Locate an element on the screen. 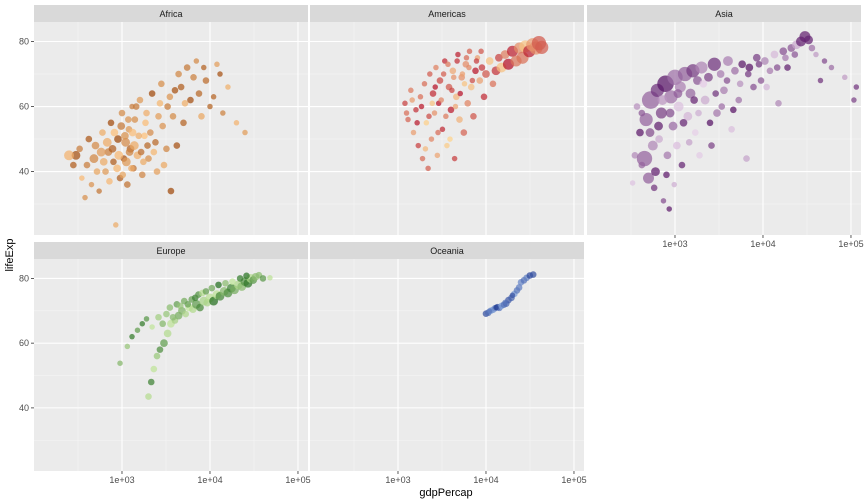 The width and height of the screenshot is (864, 504). facet-africa: Africa is located at coordinates (171, 120).